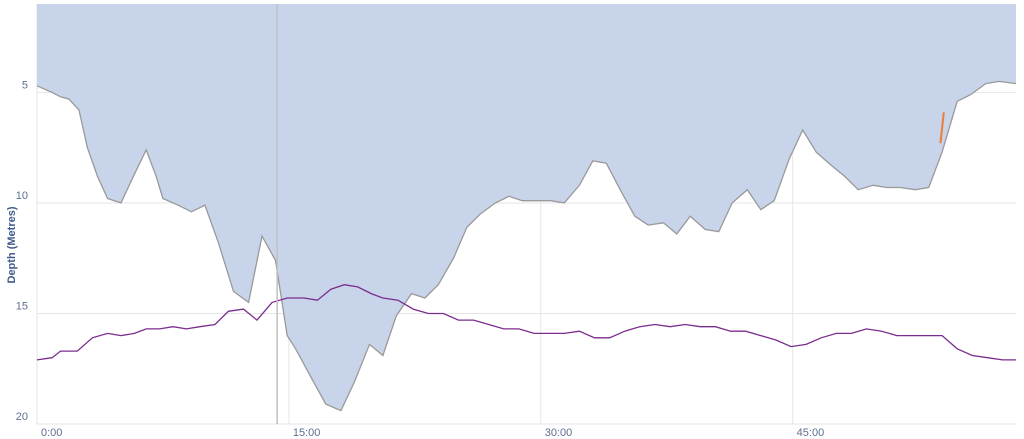  What do you see at coordinates (51, 433) in the screenshot?
I see `x-tick-label: 0:00` at bounding box center [51, 433].